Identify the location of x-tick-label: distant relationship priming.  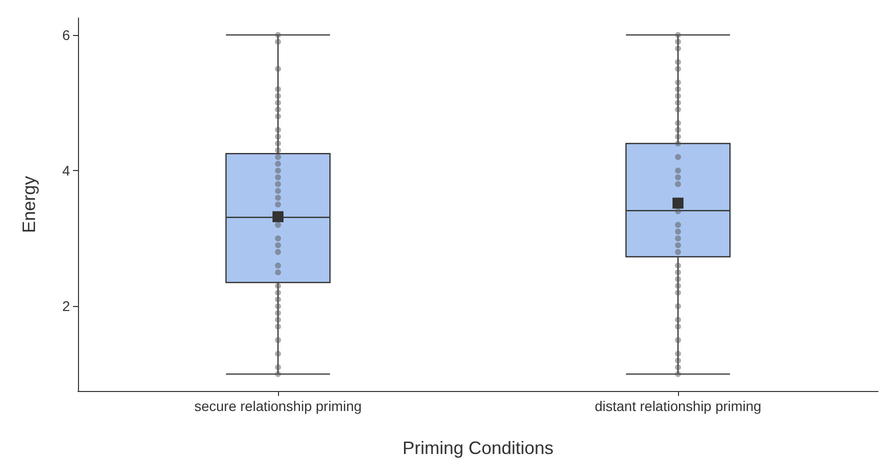
(678, 406).